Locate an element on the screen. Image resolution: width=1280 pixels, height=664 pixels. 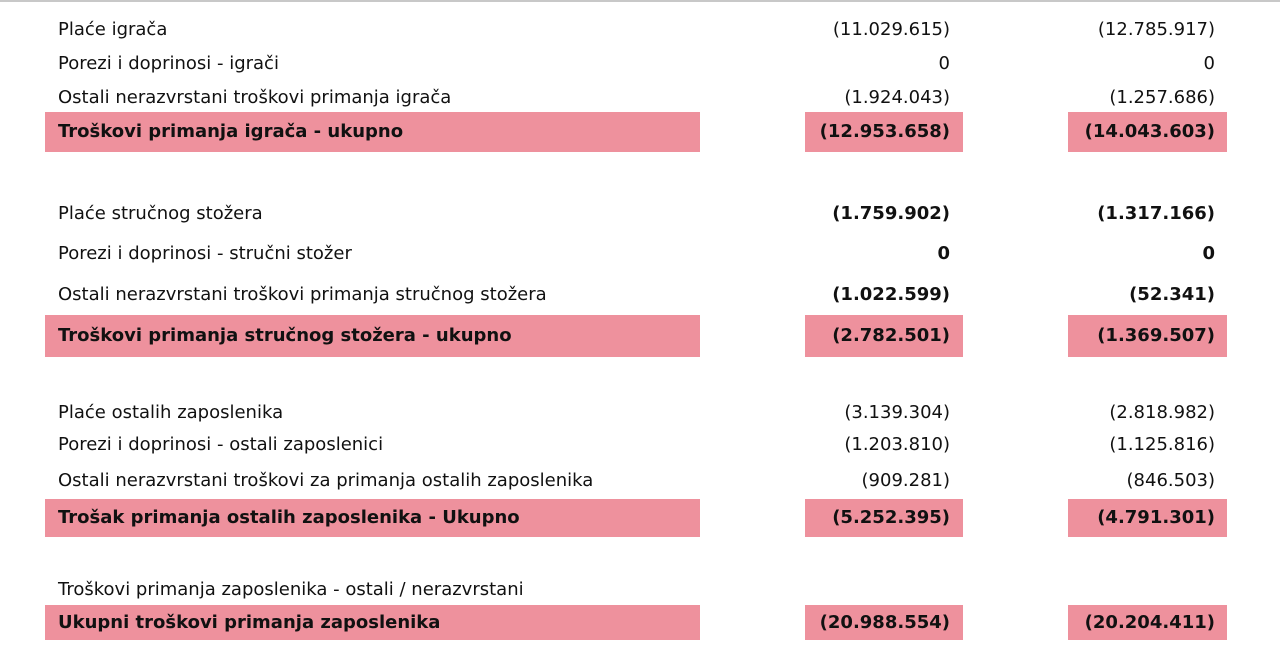
value-previous: (846.503) is located at coordinates (1170, 480).